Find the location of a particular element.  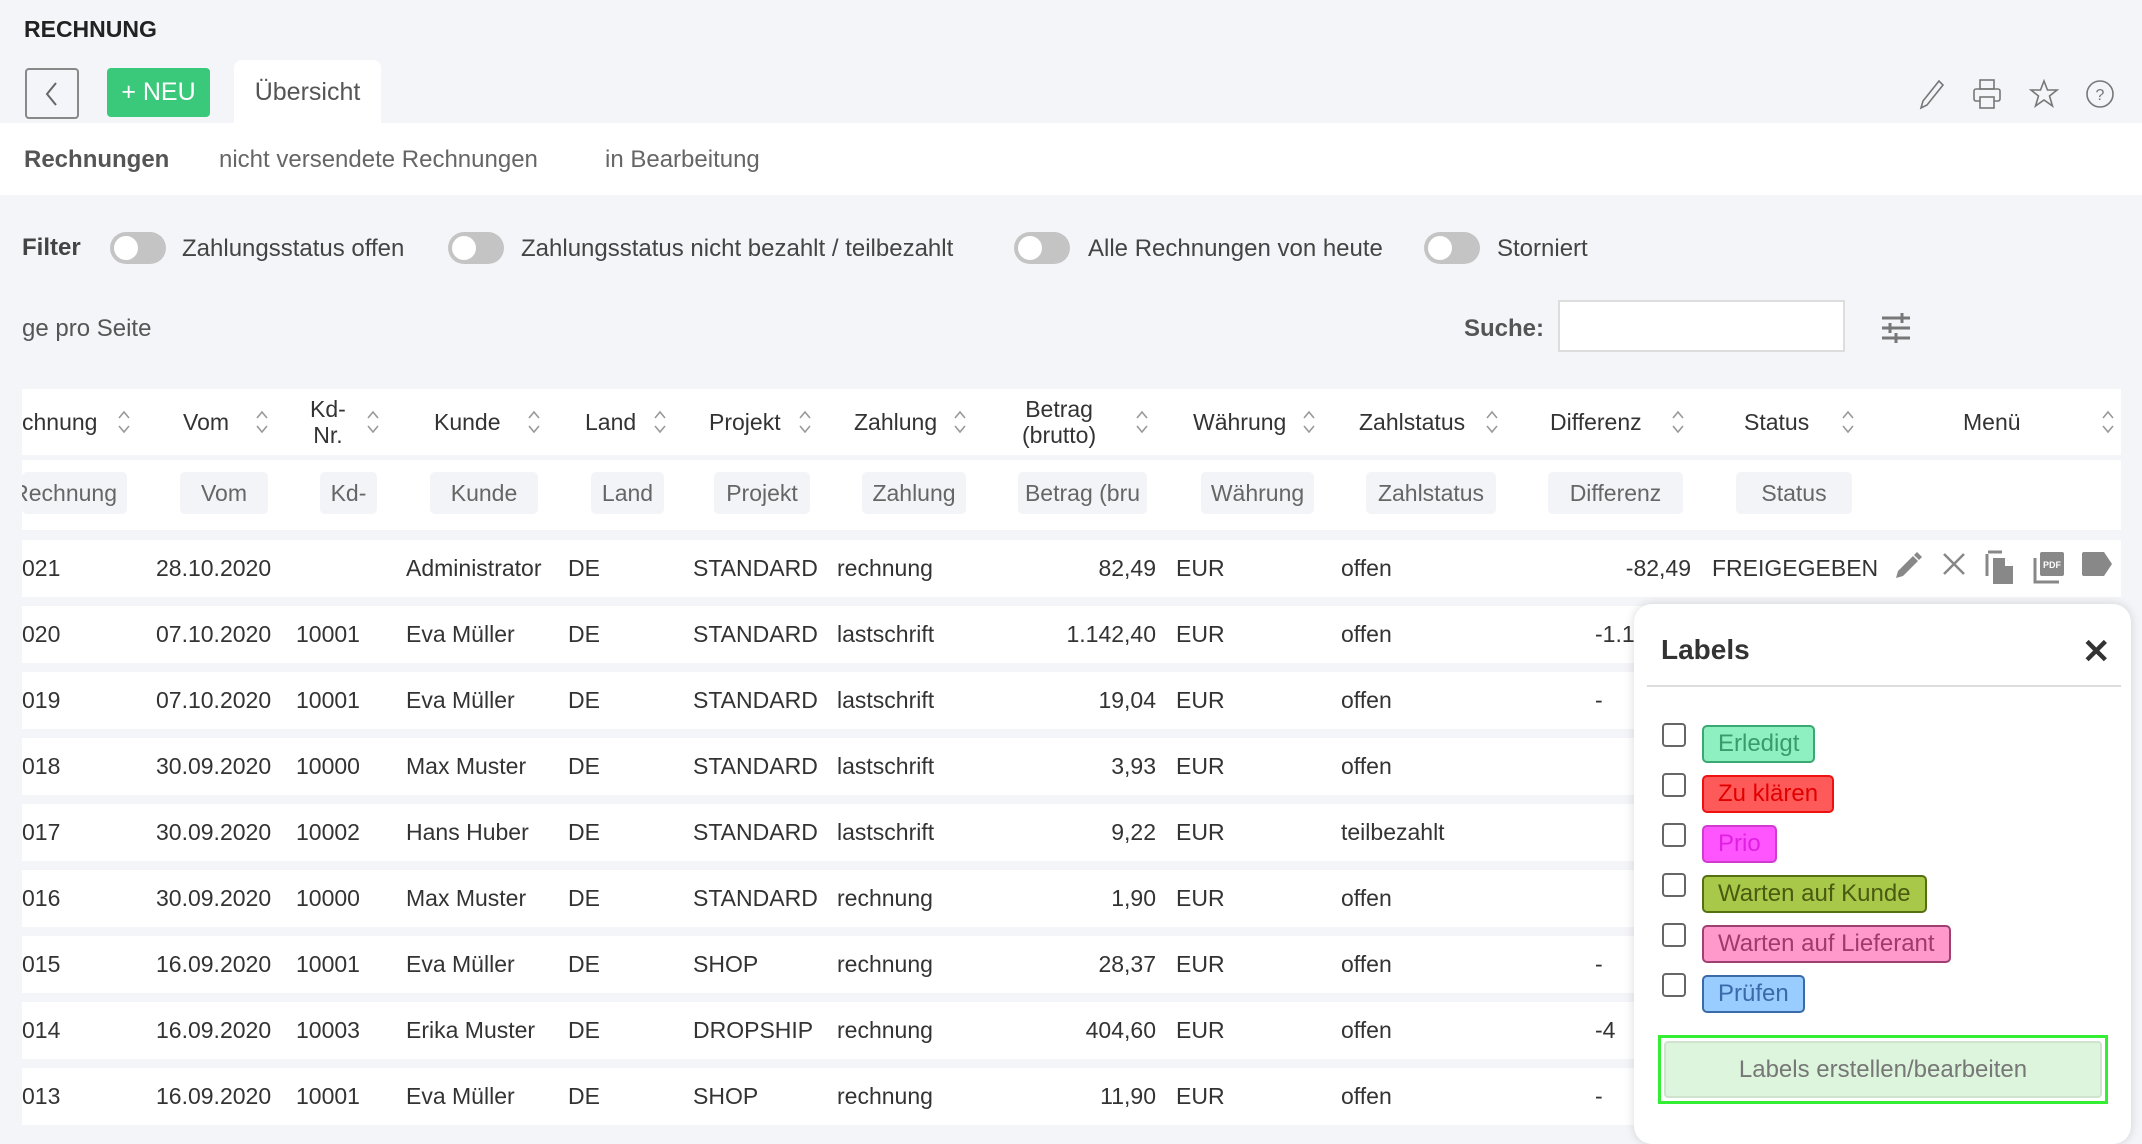

column-header: Status is located at coordinates (1777, 422).